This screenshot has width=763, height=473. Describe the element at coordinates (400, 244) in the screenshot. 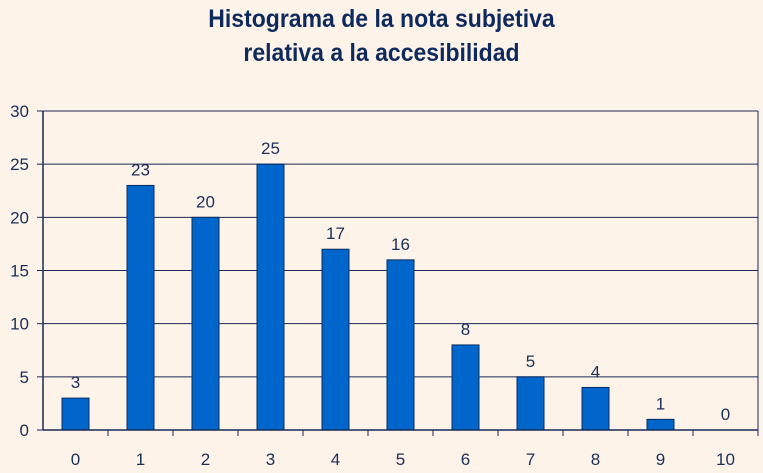

I see `data-label-5: 16` at that location.